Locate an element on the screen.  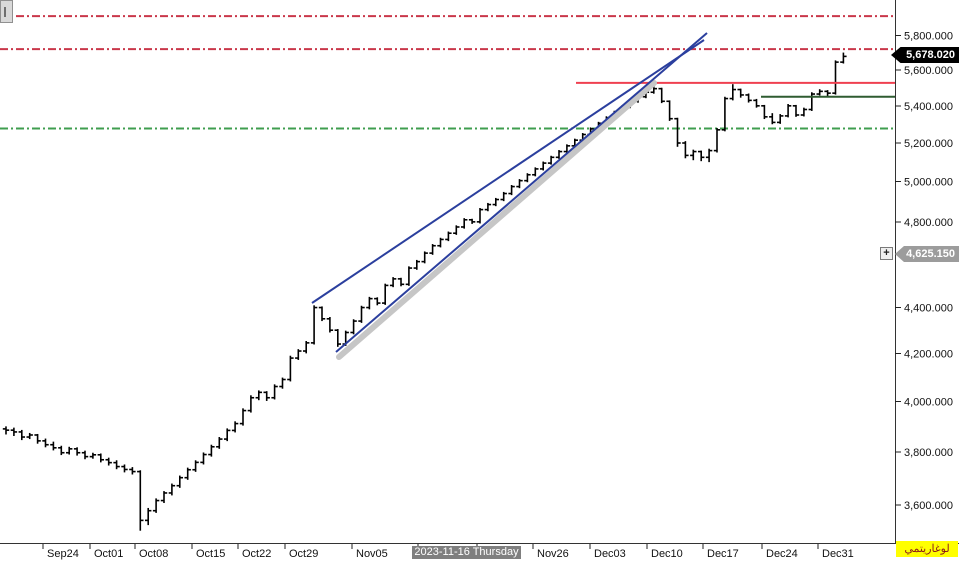
y-axis-label: 5,400.000 is located at coordinates (928, 107).